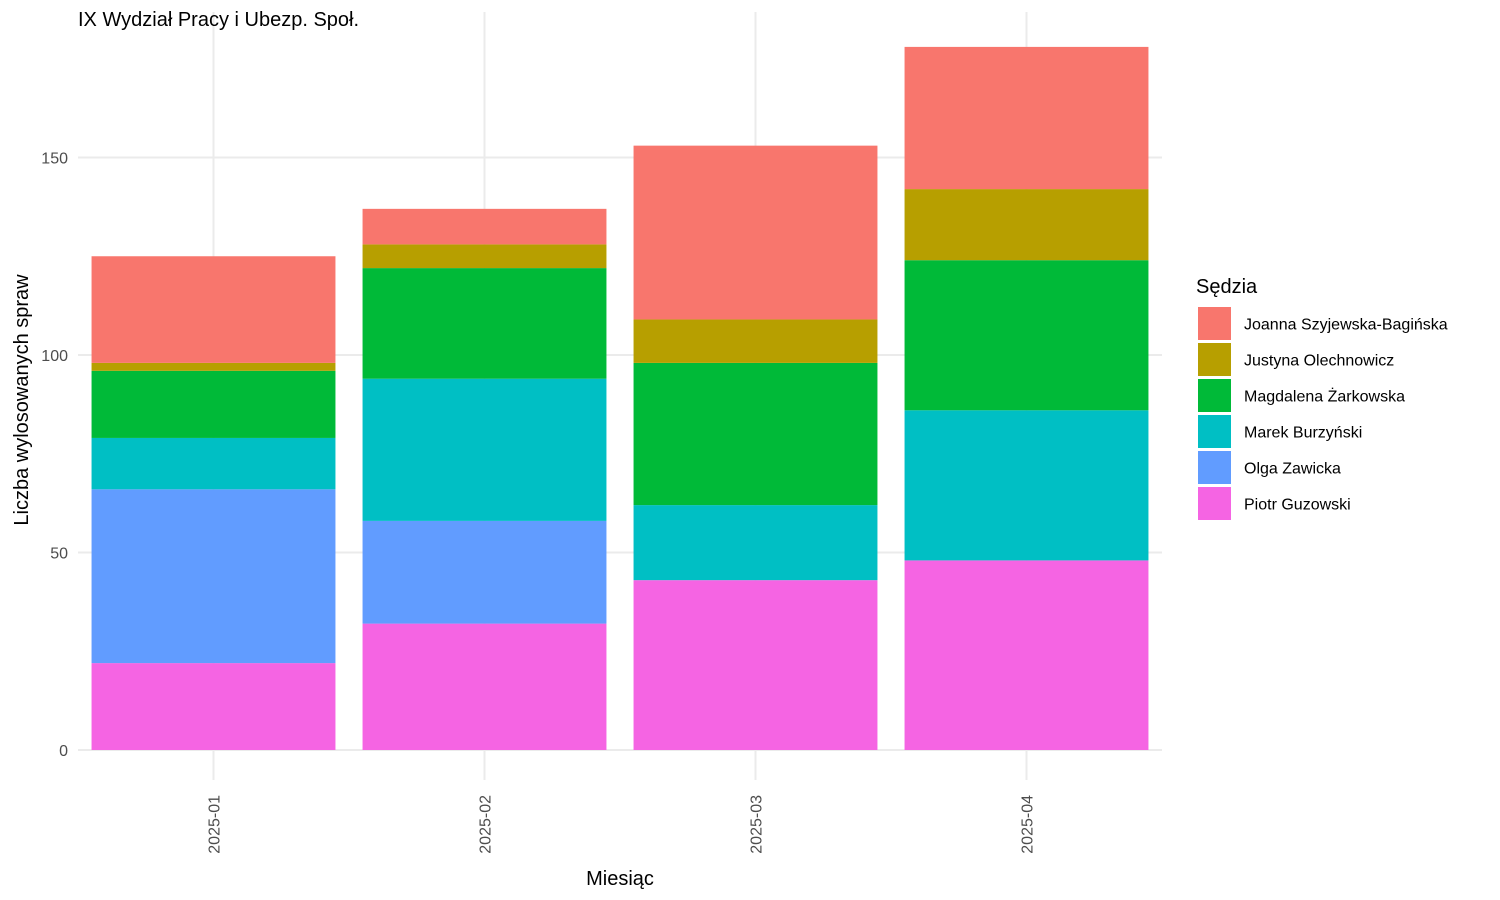 The width and height of the screenshot is (1500, 900). Describe the element at coordinates (54, 159) in the screenshot. I see `y-tick-label: 150` at that location.